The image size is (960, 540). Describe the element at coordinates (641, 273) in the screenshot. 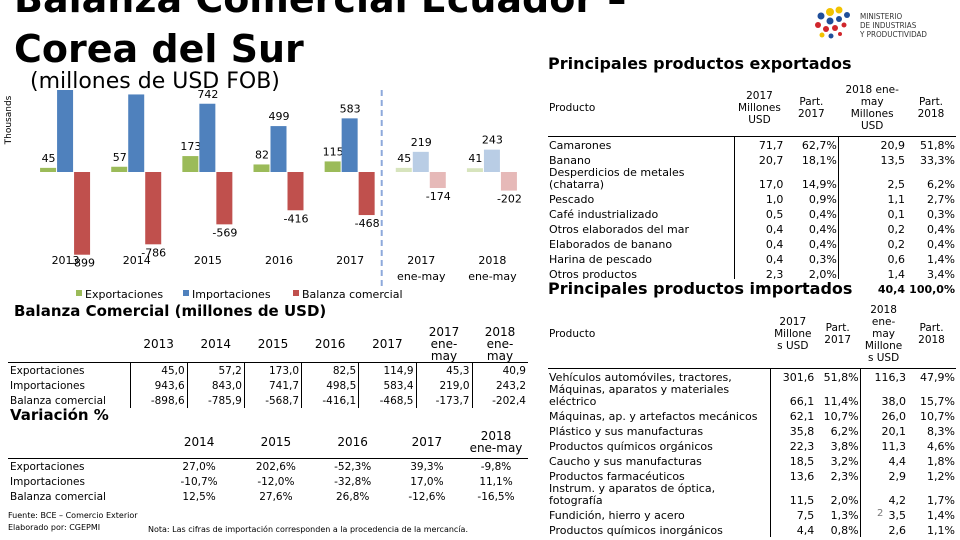

I see `product-name: Otros productos` at that location.